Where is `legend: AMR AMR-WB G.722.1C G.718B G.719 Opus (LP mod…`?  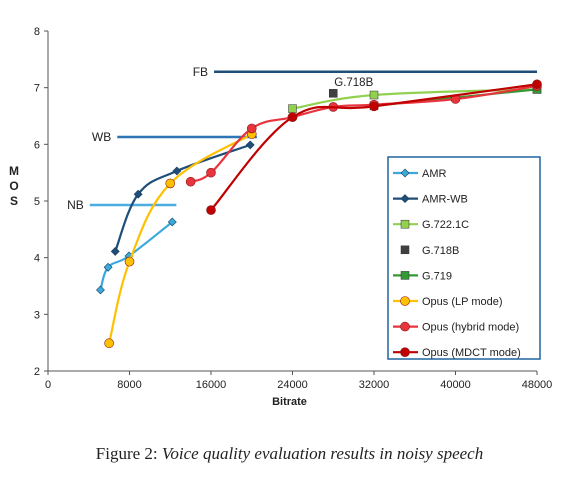 legend: AMR AMR-WB G.722.1C G.718B G.719 Opus (LP mod… is located at coordinates (464, 258).